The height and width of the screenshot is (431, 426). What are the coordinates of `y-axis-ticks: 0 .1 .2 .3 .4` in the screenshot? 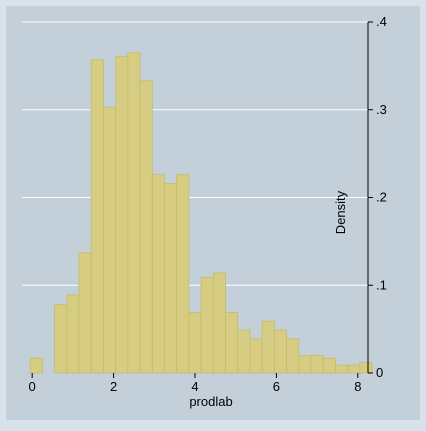 It's located at (377, 197).